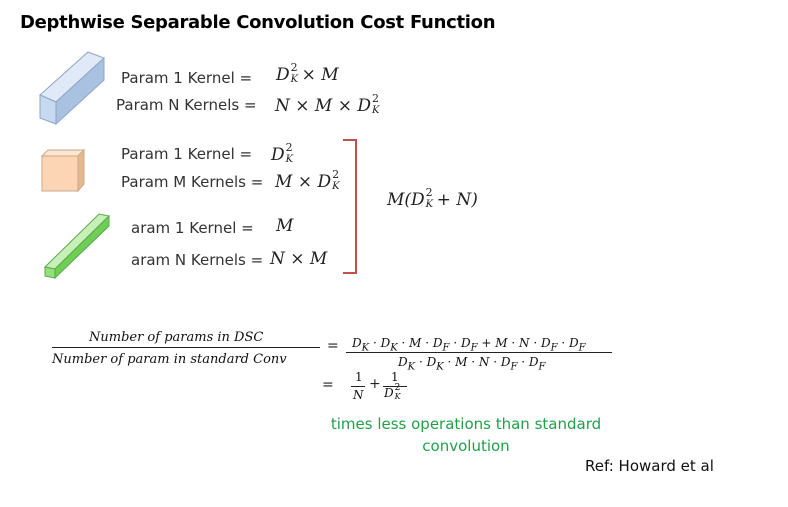  Describe the element at coordinates (466, 446) in the screenshot. I see `note-line-2: convolution` at that location.